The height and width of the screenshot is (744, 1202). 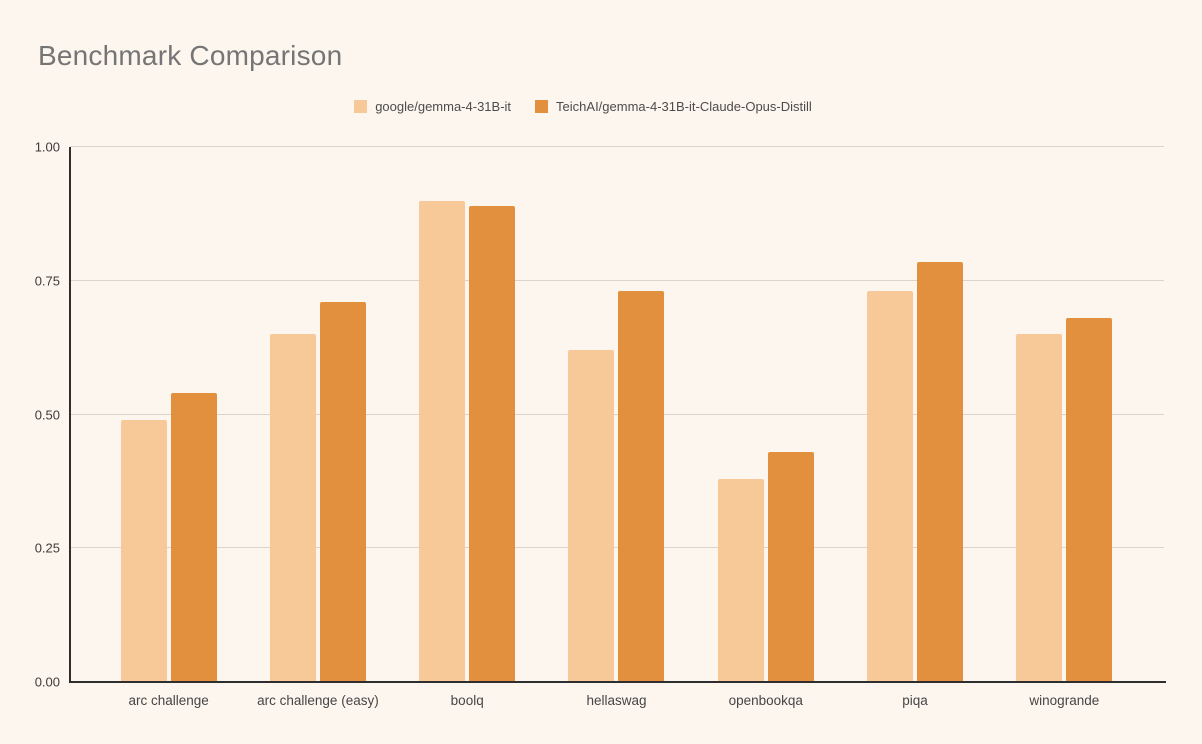 I want to click on bar-group: openbookqa, so click(x=765, y=427).